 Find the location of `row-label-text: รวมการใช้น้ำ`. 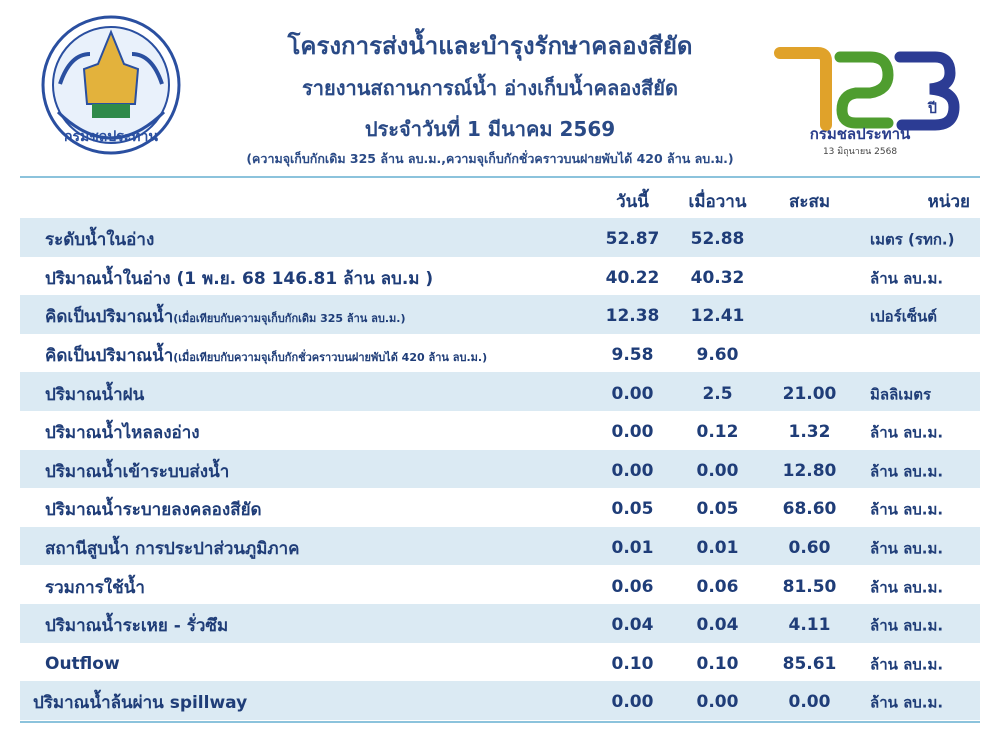

row-label-text: รวมการใช้น้ำ is located at coordinates (95, 587).